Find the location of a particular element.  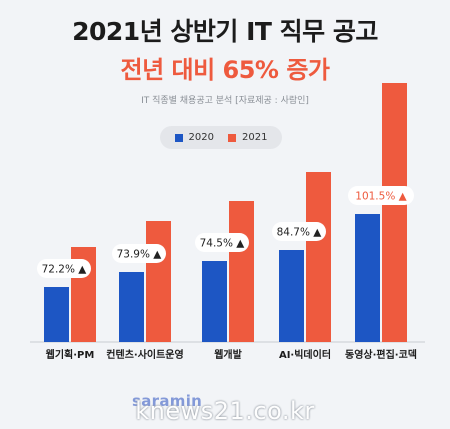

growth-label-0: 72.2% ▲ is located at coordinates (65, 270).